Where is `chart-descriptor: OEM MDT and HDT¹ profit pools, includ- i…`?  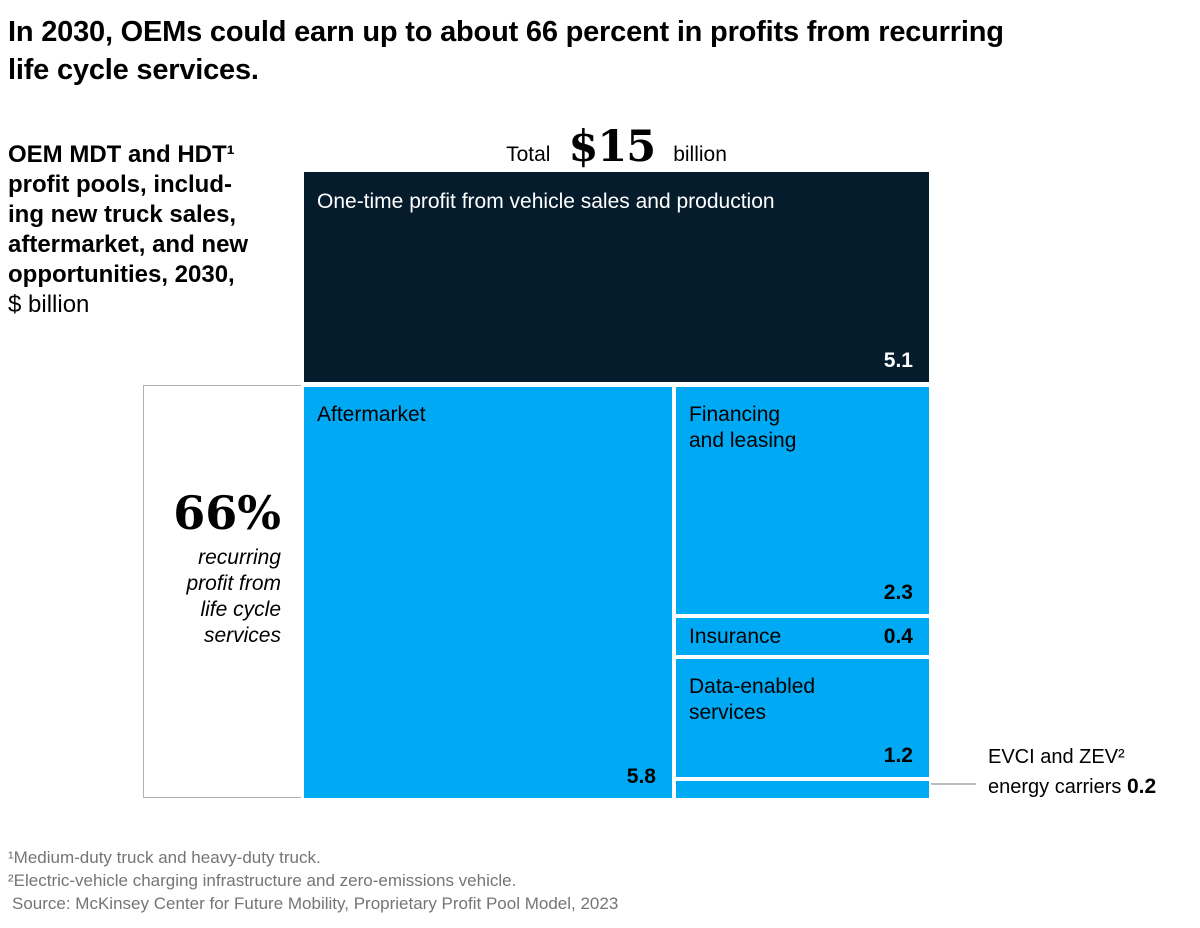 chart-descriptor: OEM MDT and HDT¹ profit pools, includ- i… is located at coordinates (154, 230).